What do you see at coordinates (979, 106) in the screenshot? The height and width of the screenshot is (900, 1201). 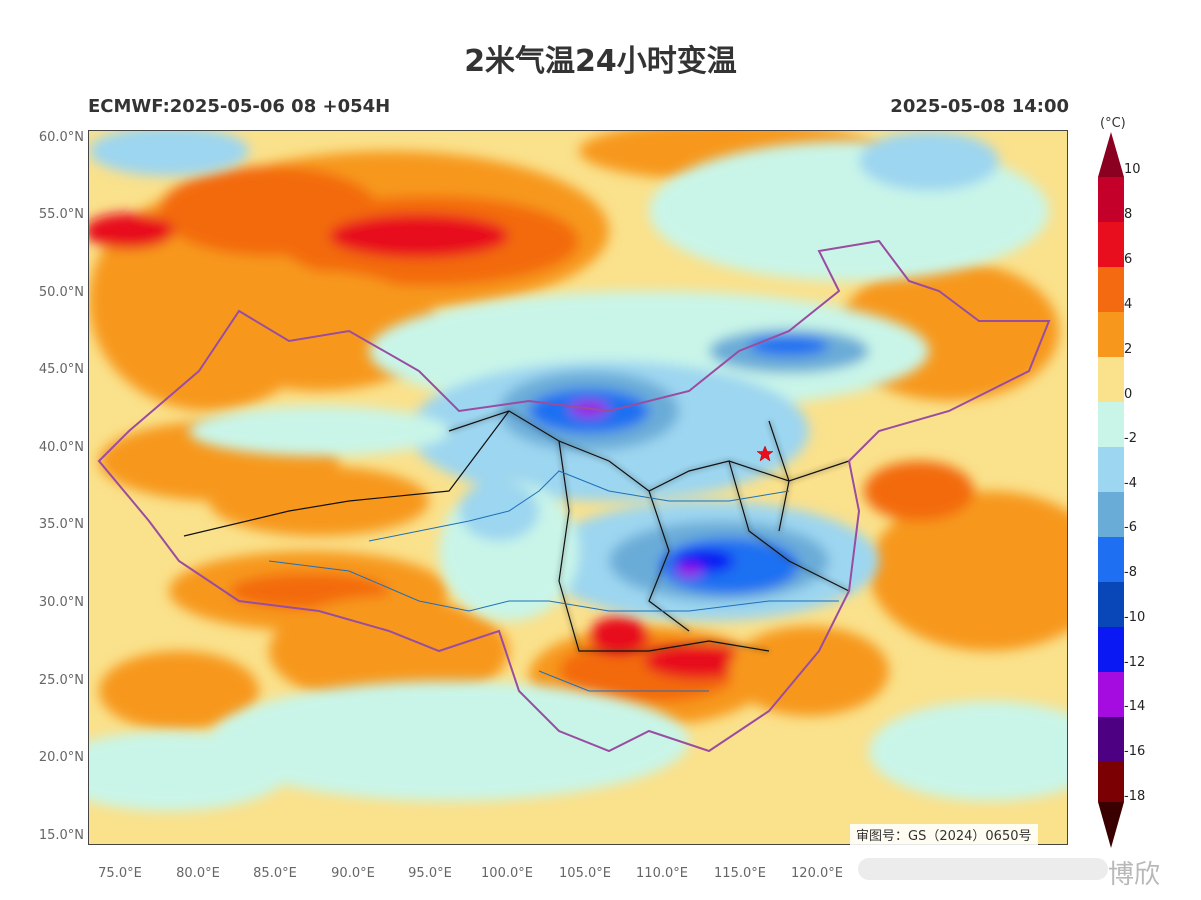 I see `valid-time-label: 2025-05-08 14:00` at bounding box center [979, 106].